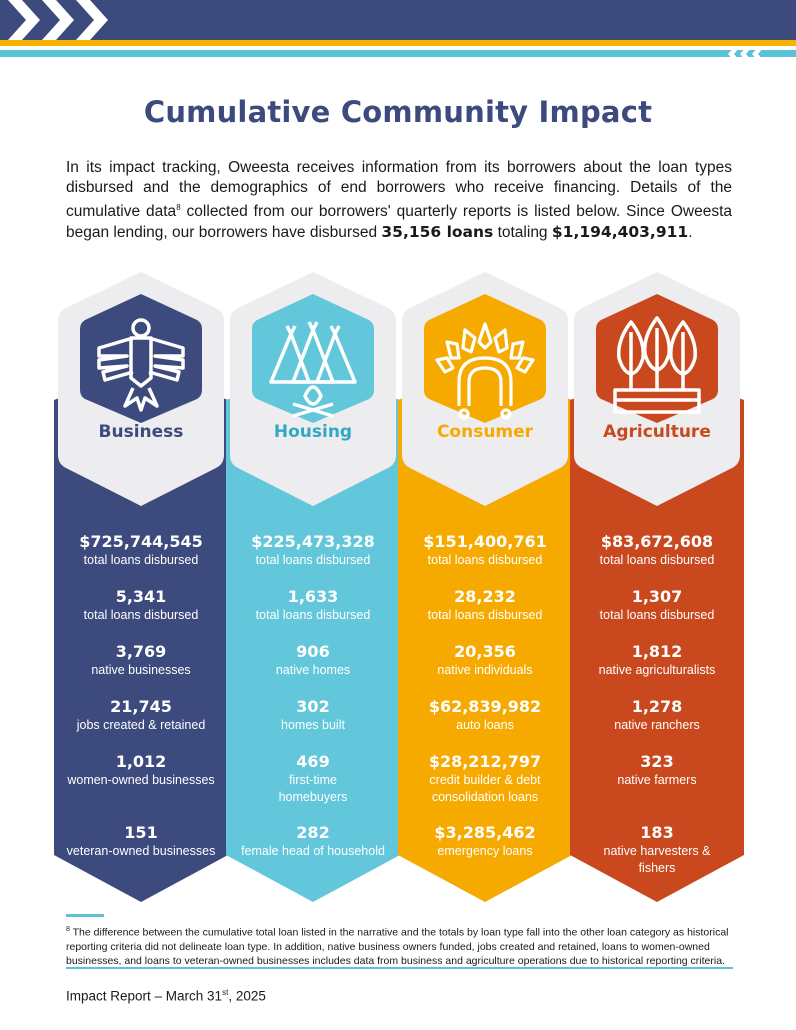  I want to click on stat-item: 183 native harvesters & fishers, so click(657, 849).